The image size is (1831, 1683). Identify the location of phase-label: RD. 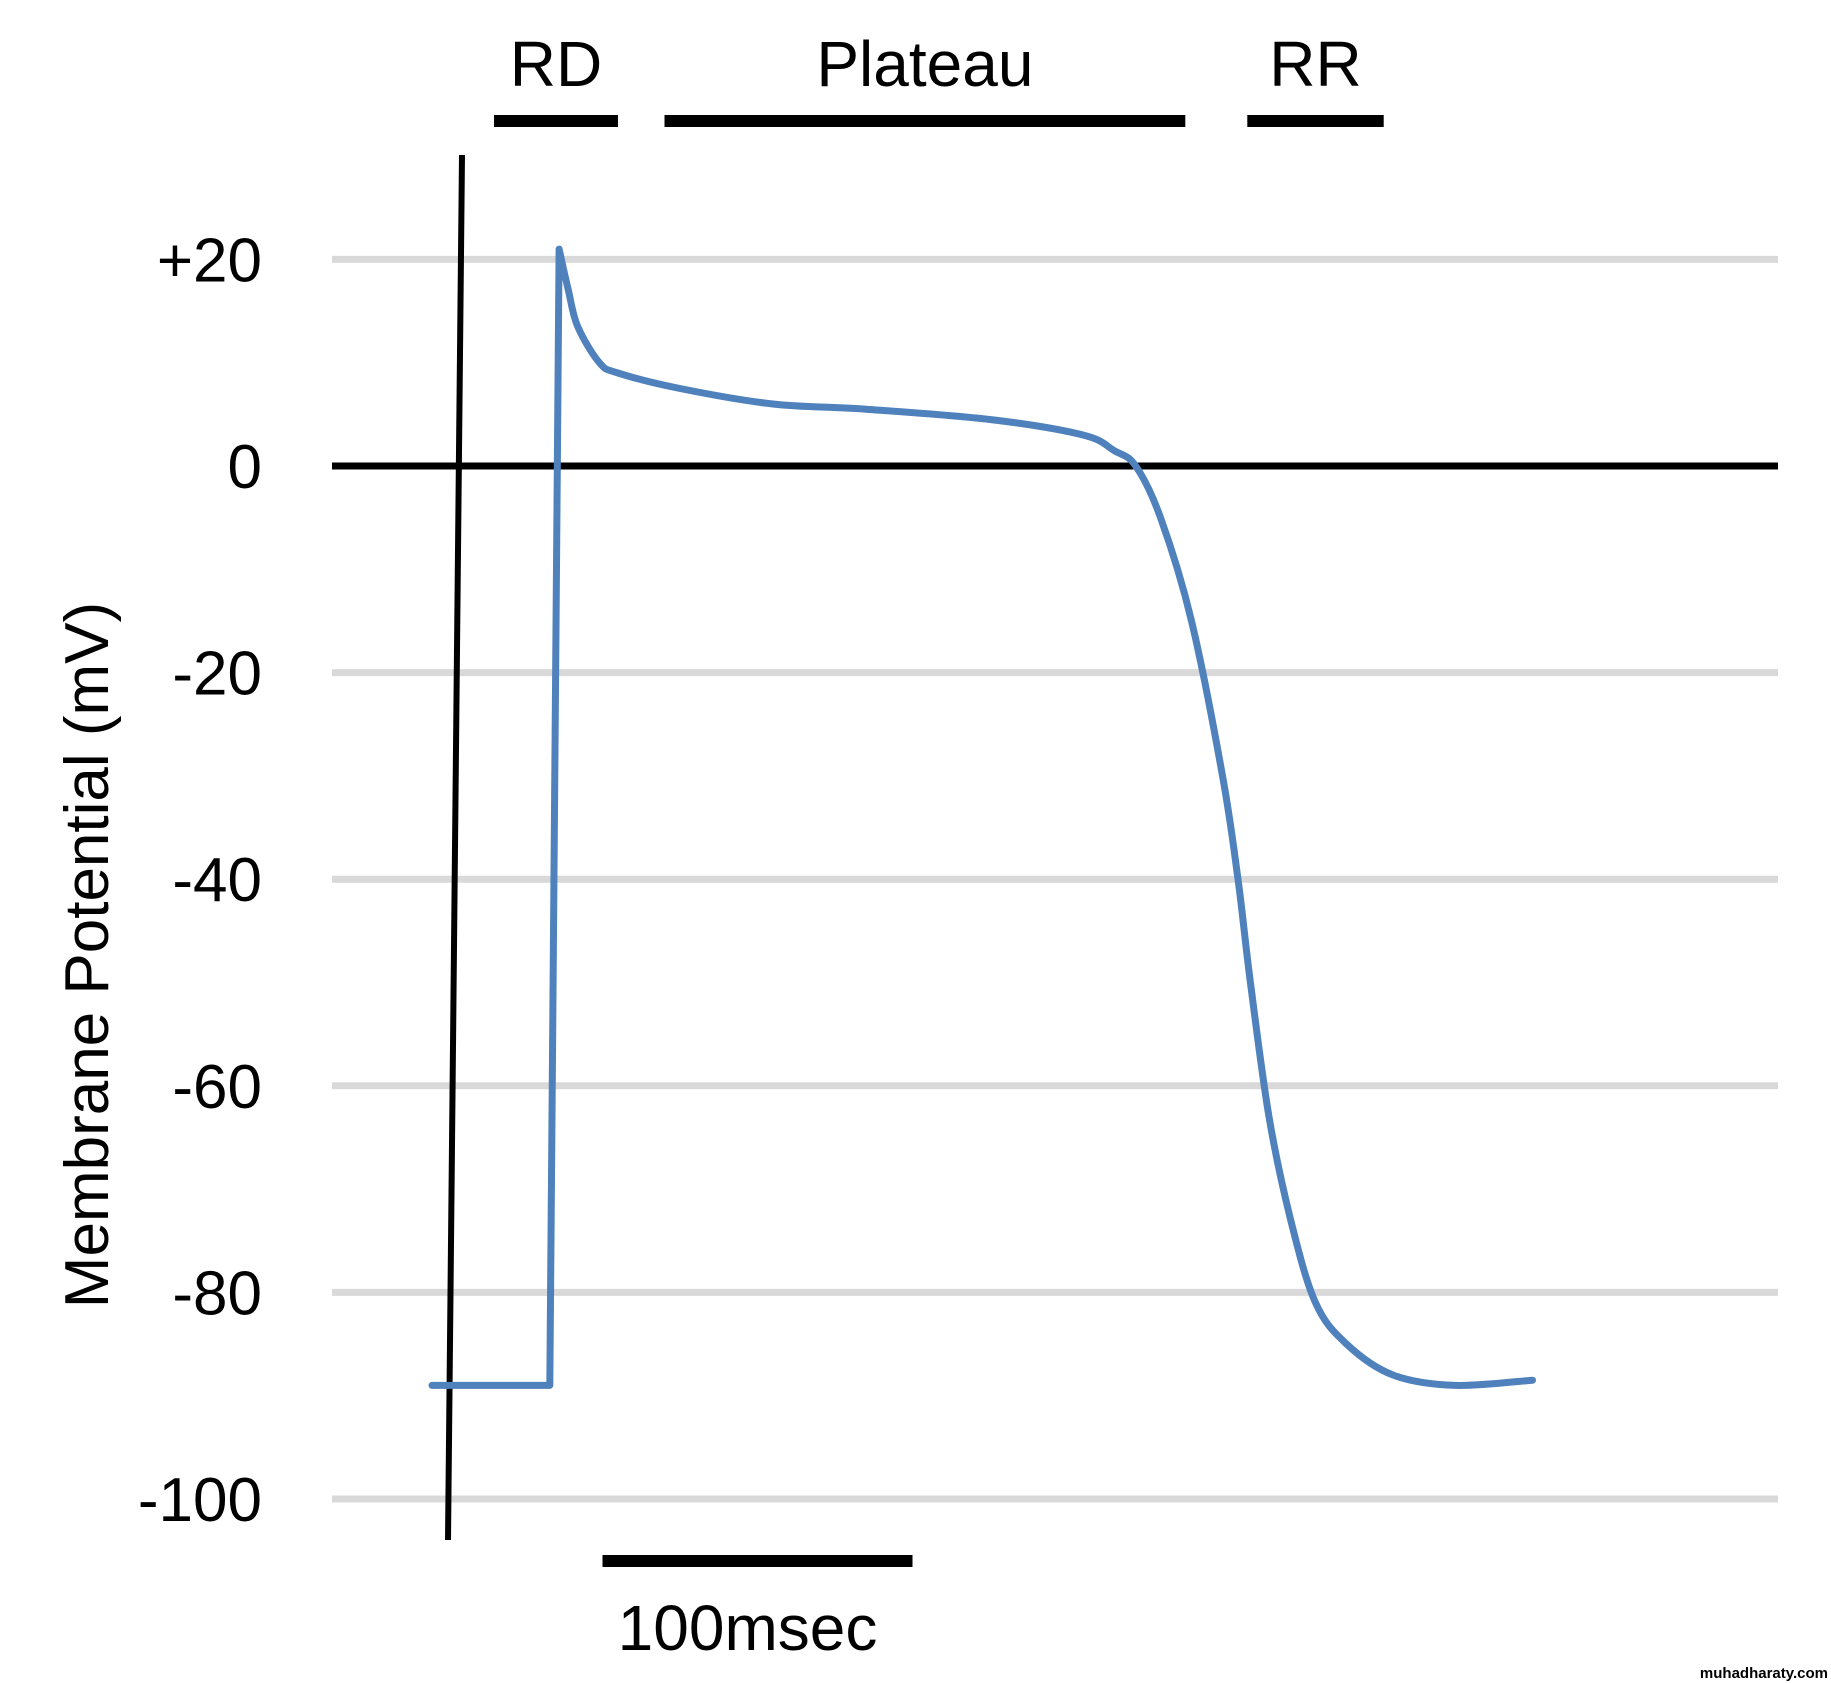
(556, 64).